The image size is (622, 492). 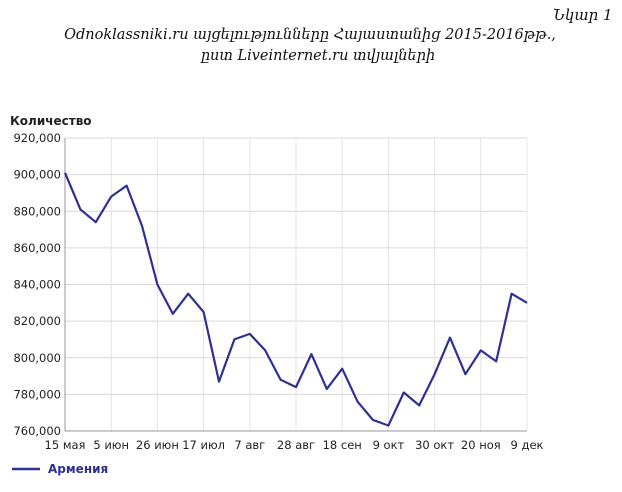 I want to click on x-tick-label: 30 окт, so click(x=434, y=445).